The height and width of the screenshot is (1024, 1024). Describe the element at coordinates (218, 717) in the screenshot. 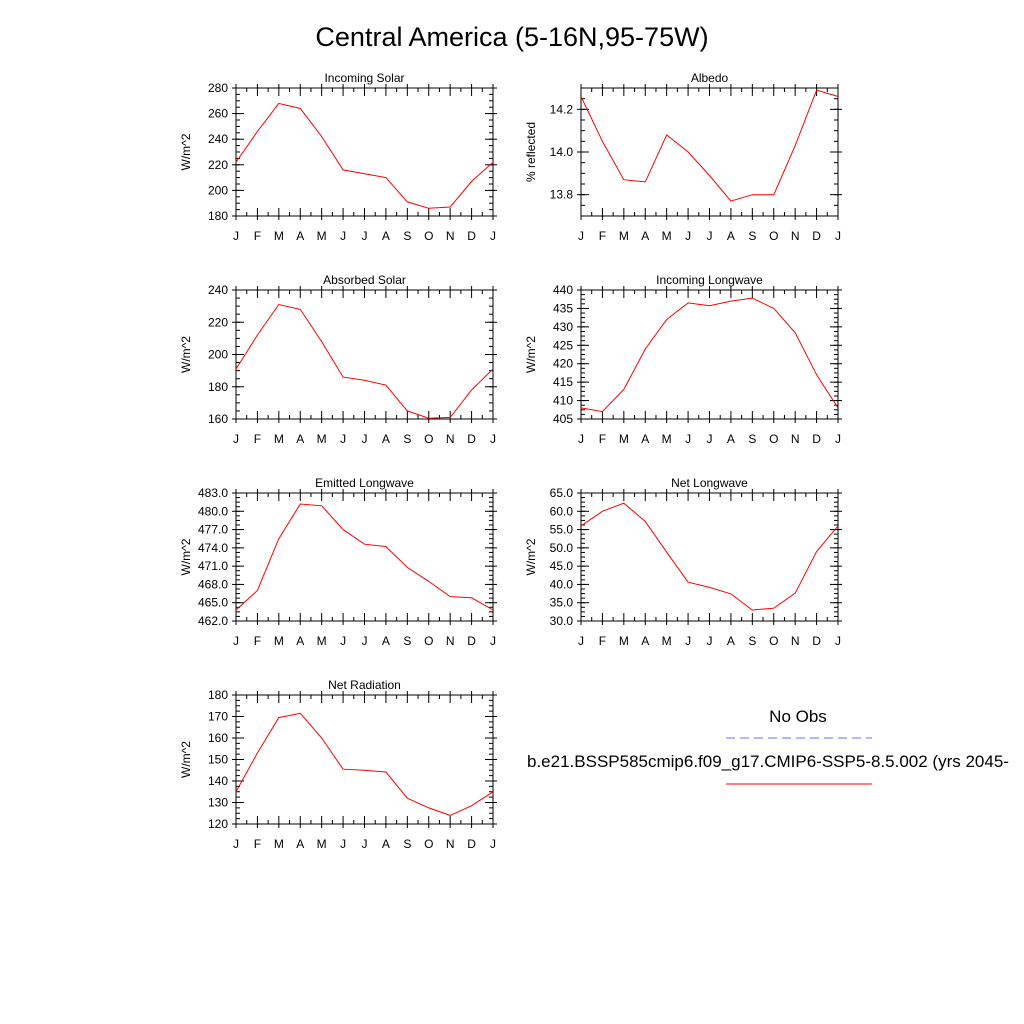

I see `y-tick-label: 170` at that location.